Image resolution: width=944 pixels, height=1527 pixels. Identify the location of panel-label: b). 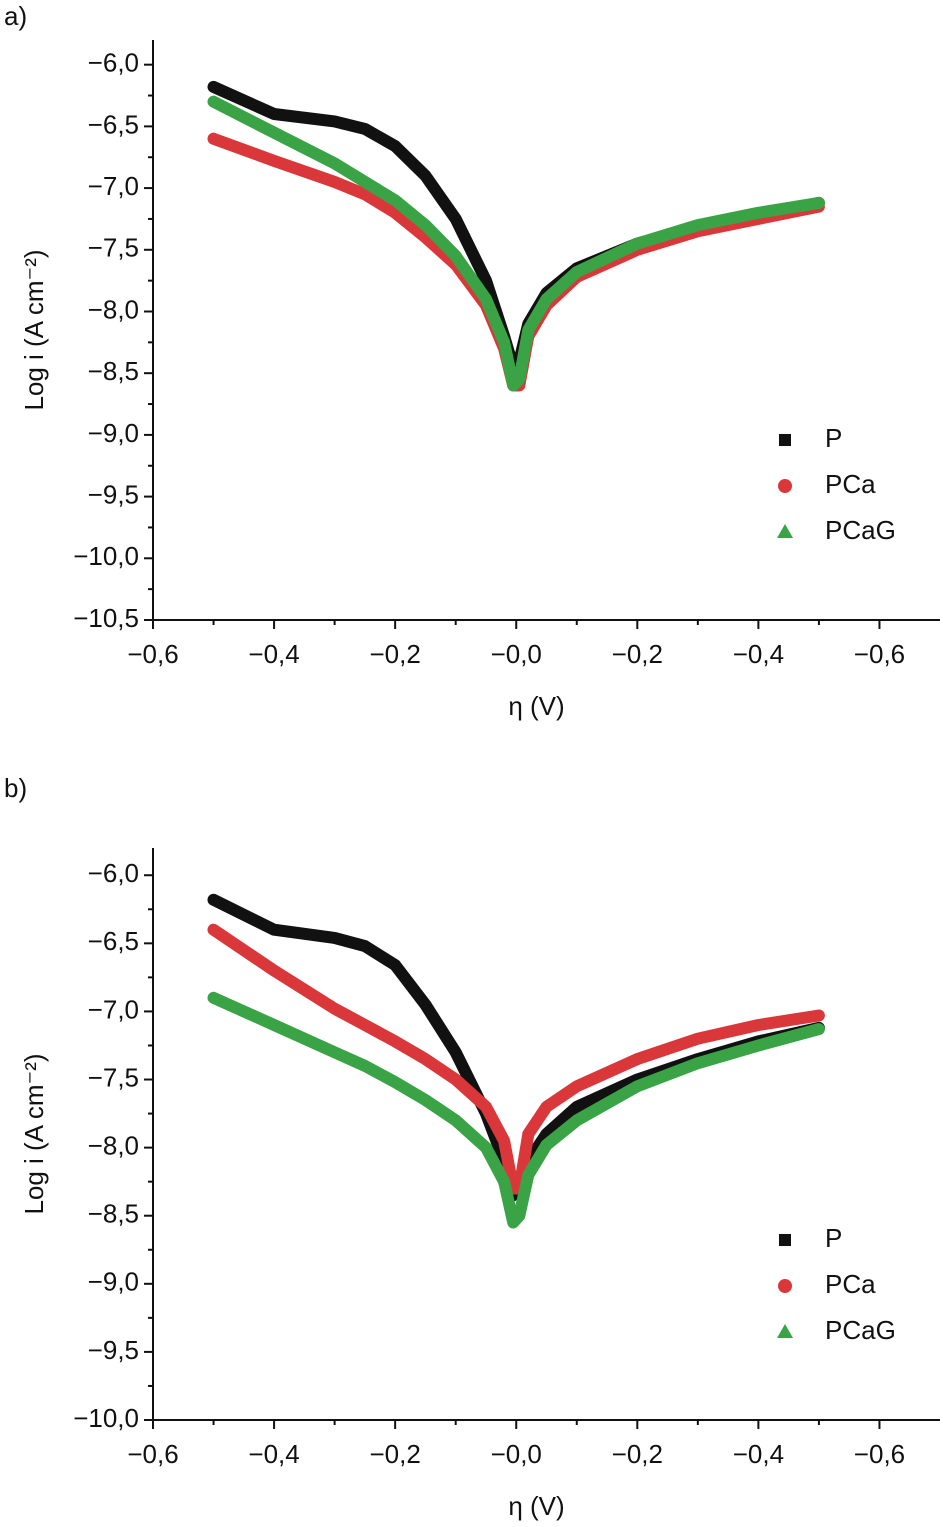
(15, 788).